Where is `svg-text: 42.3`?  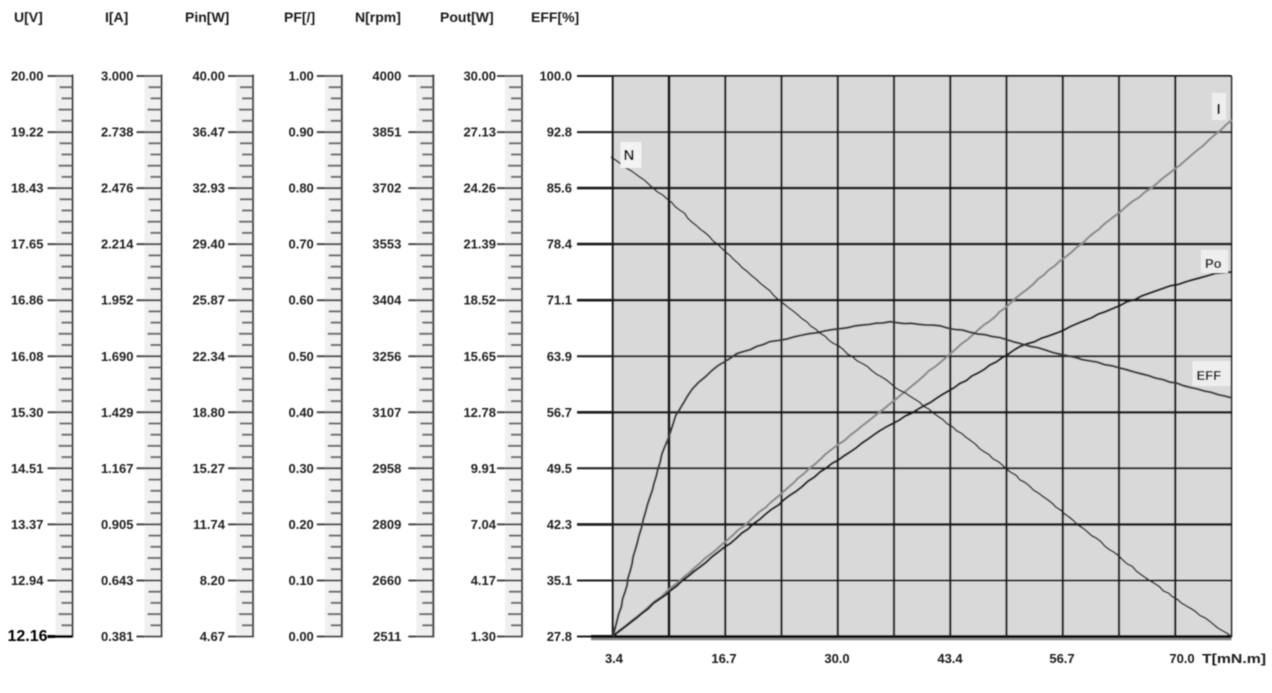 svg-text: 42.3 is located at coordinates (559, 524).